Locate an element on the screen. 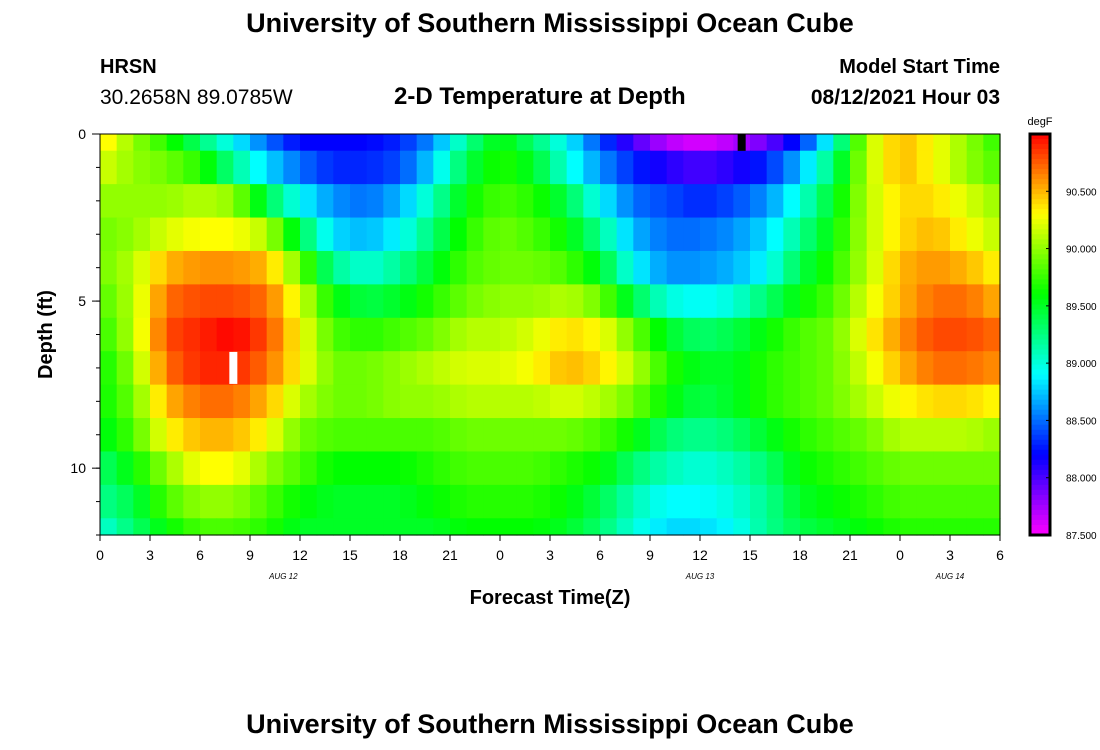 Image resolution: width=1100 pixels, height=750 pixels. model-start-label: Model Start Time is located at coordinates (919, 67).